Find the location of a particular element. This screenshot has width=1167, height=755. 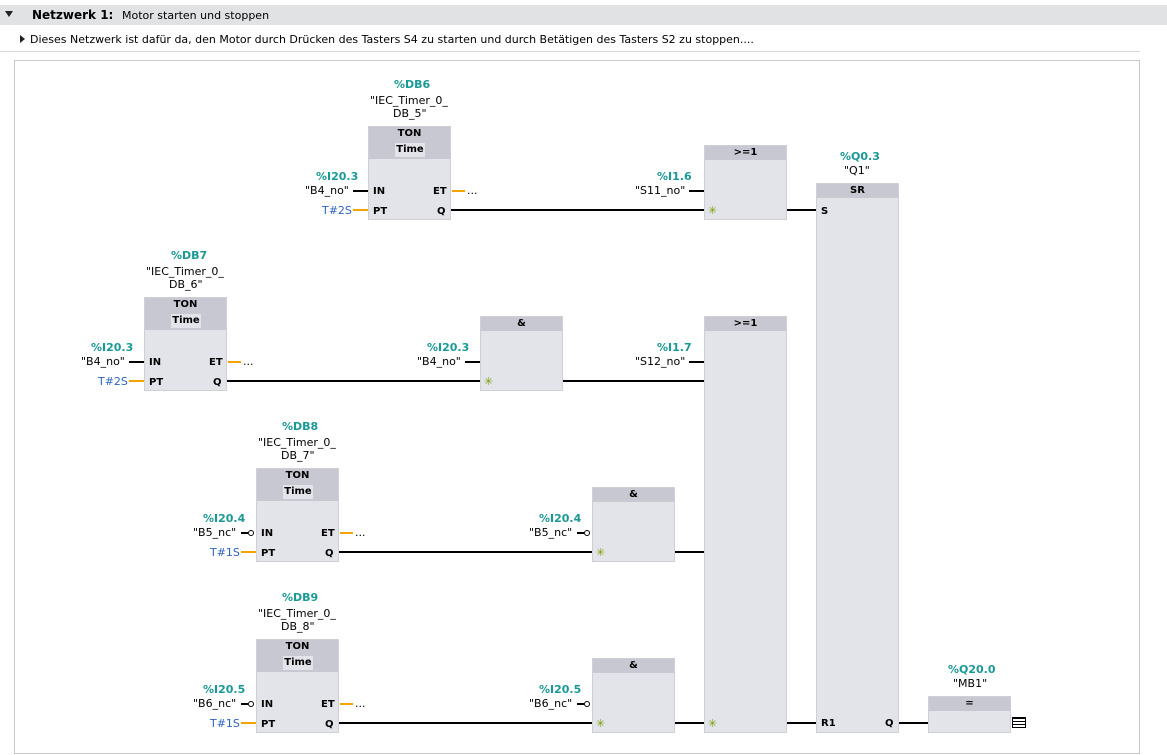

and-operand-address: %I20.4 is located at coordinates (560, 518).